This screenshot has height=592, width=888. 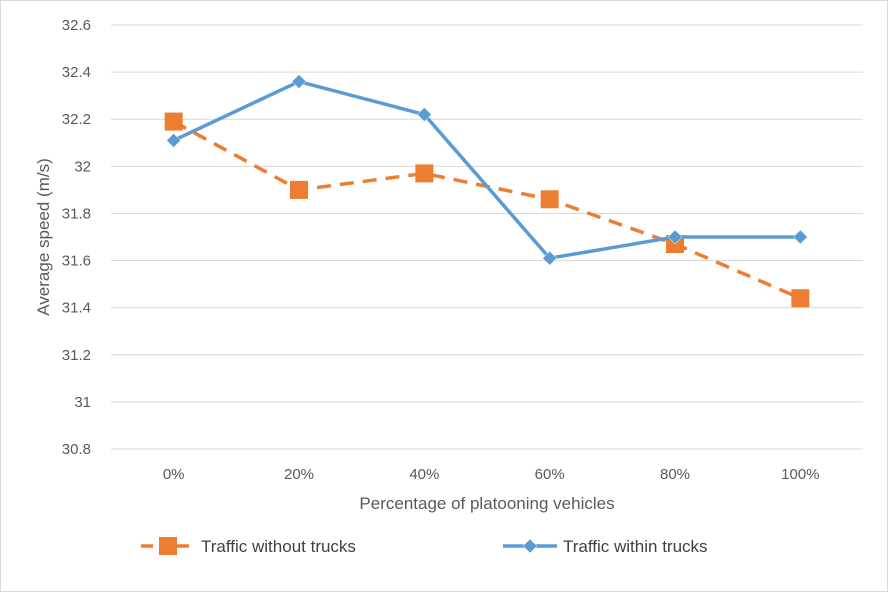 I want to click on legend-label: Traffic without trucks, so click(x=278, y=546).